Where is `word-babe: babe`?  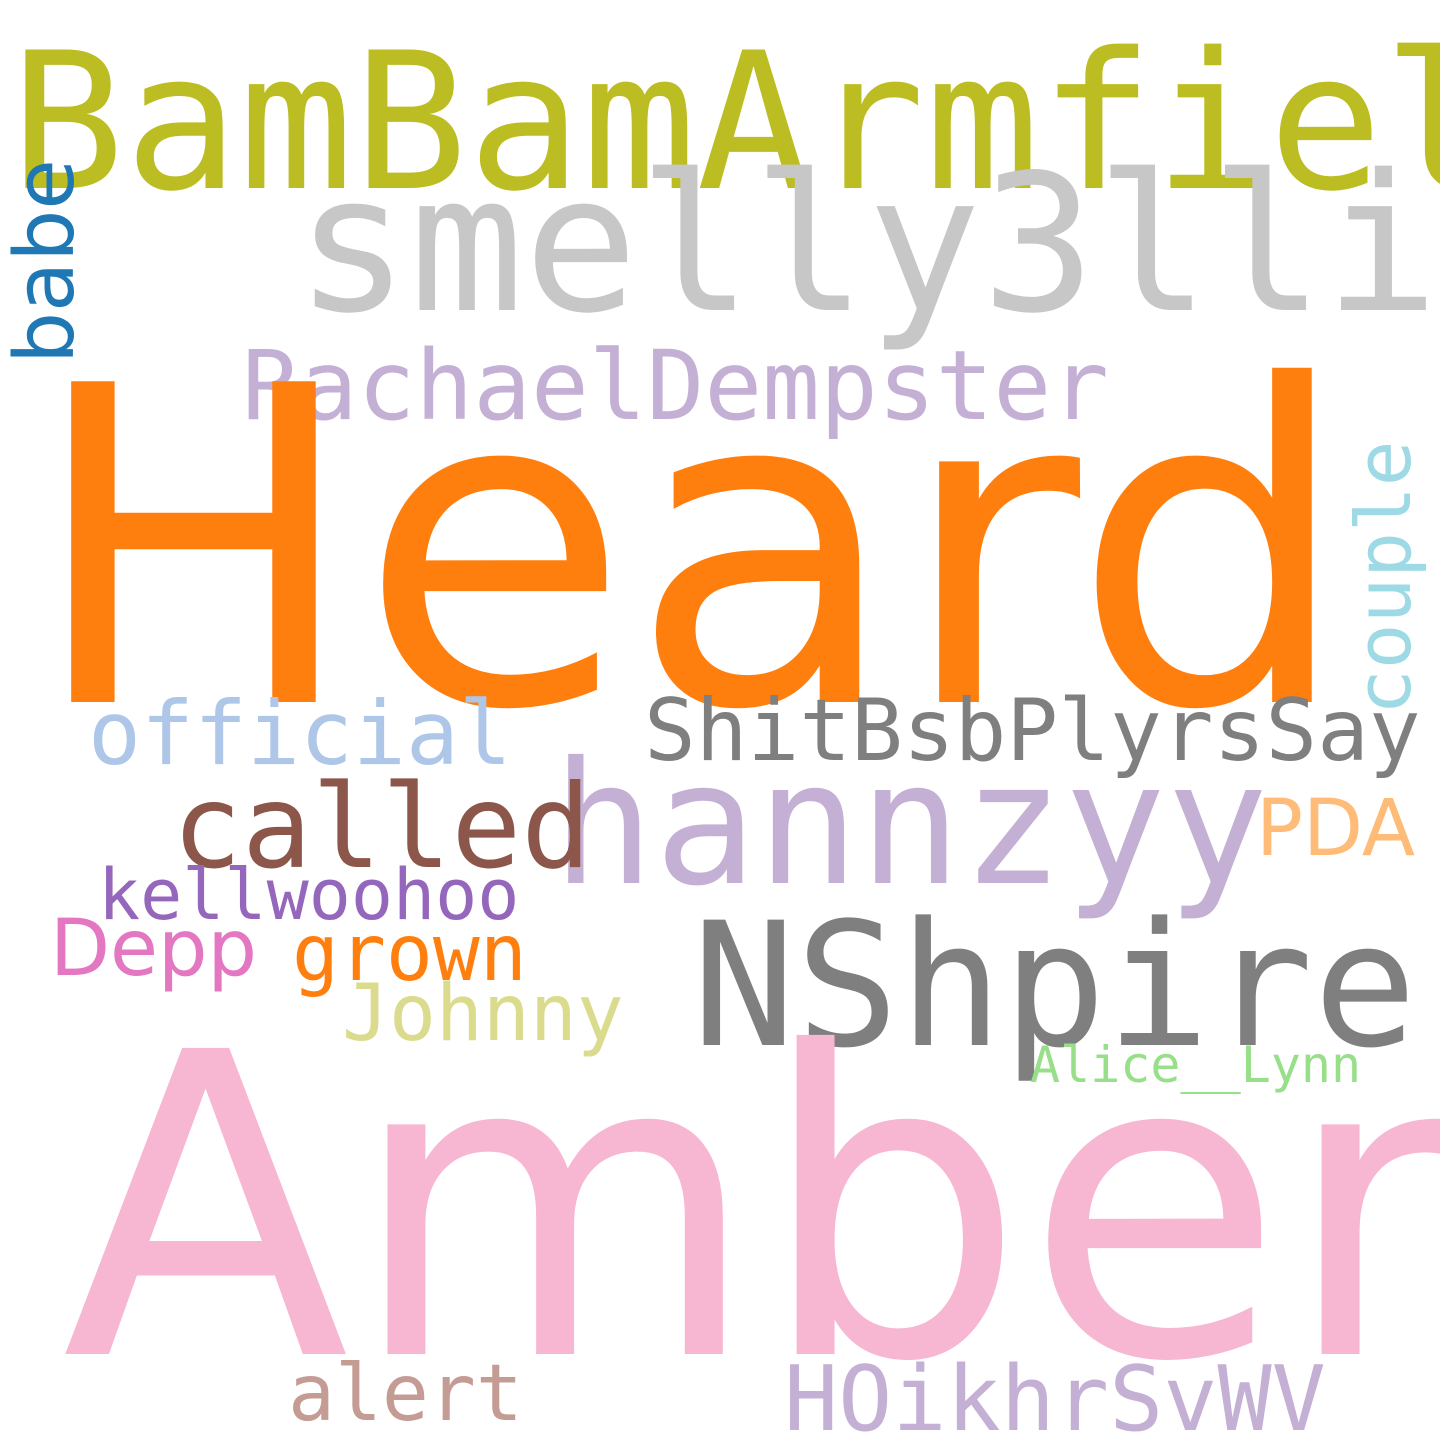
word-babe: babe is located at coordinates (46, 261).